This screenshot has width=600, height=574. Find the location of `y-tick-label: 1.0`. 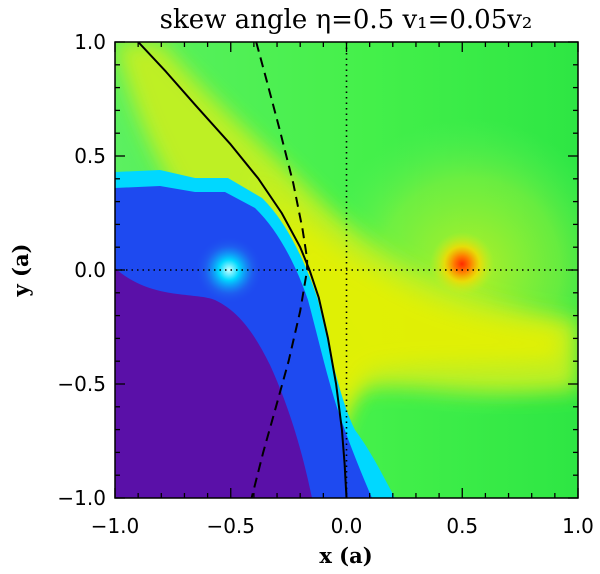

y-tick-label: 1.0 is located at coordinates (90, 42).